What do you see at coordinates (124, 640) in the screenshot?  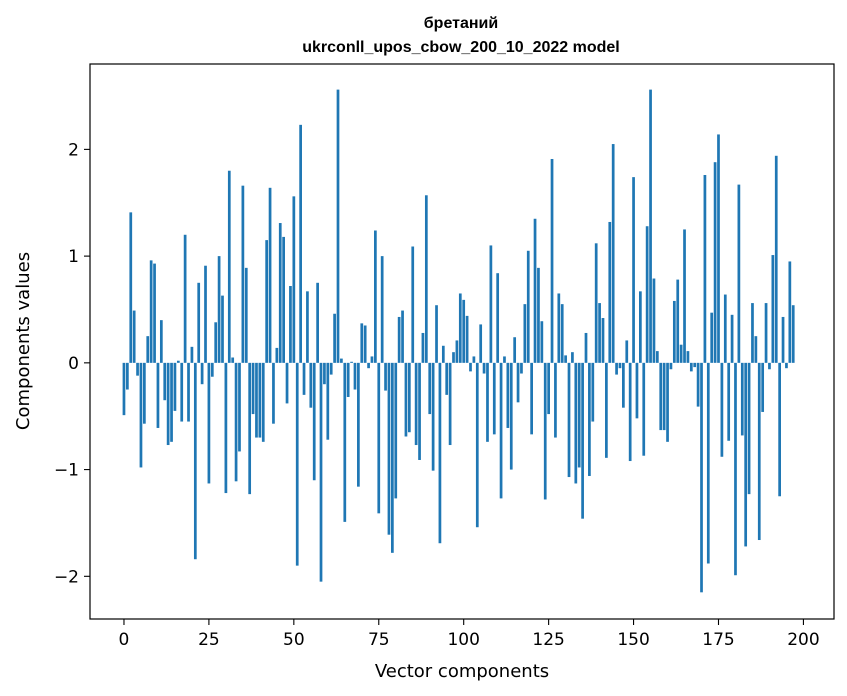 I see `x-tick-label-0: 0` at bounding box center [124, 640].